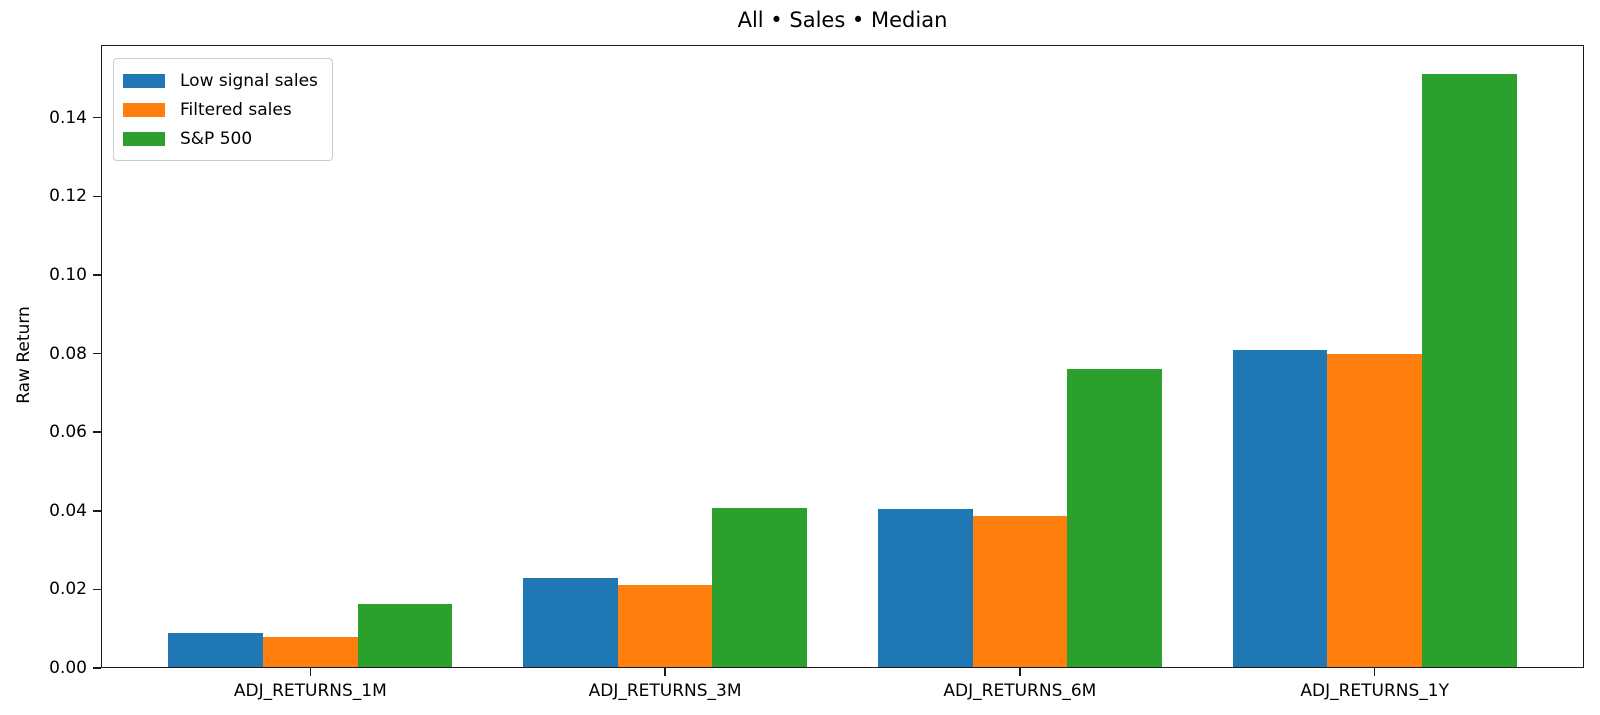  I want to click on y-tick-label: 0.00, so click(68, 668).